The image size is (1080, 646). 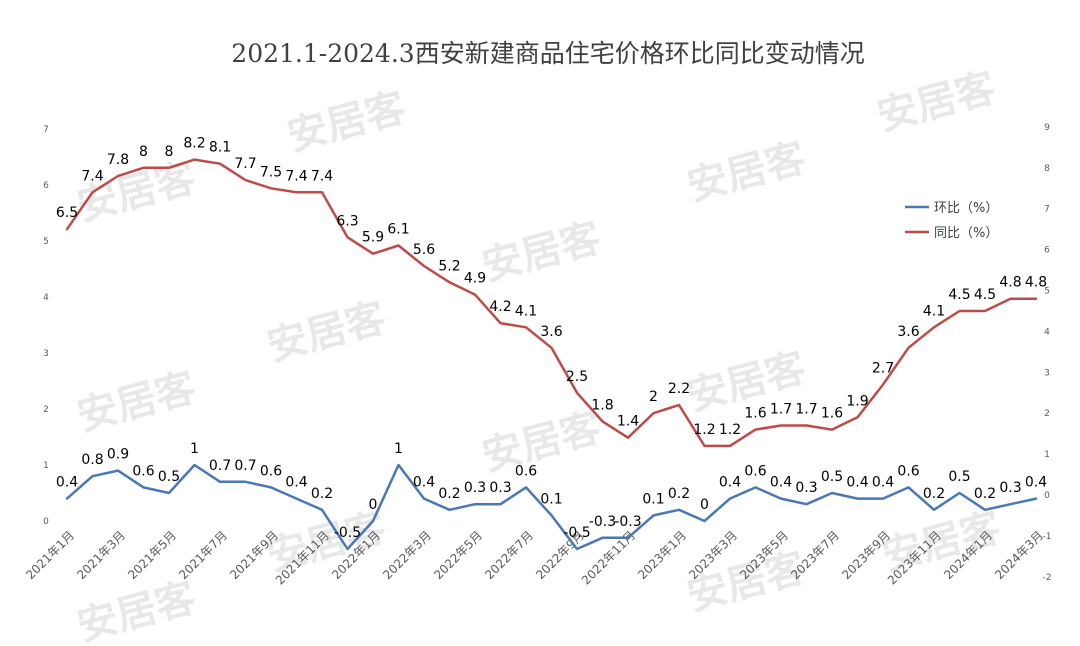 I want to click on data-label-yoy: 1.9, so click(x=857, y=401).